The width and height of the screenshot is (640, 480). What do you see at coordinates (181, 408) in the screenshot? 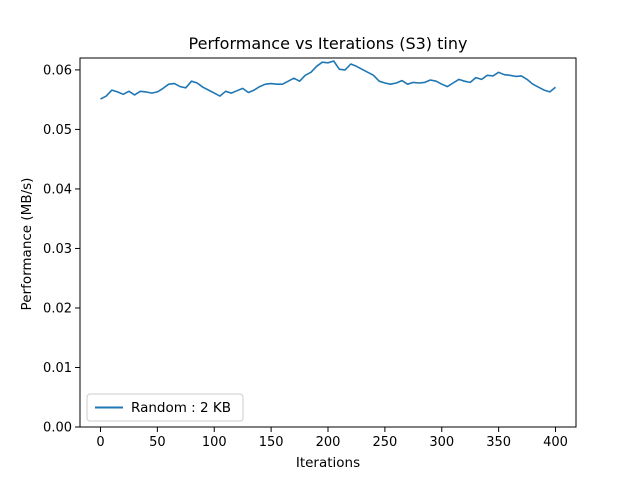
I see `legend-series-label: Random : 2 KB` at bounding box center [181, 408].